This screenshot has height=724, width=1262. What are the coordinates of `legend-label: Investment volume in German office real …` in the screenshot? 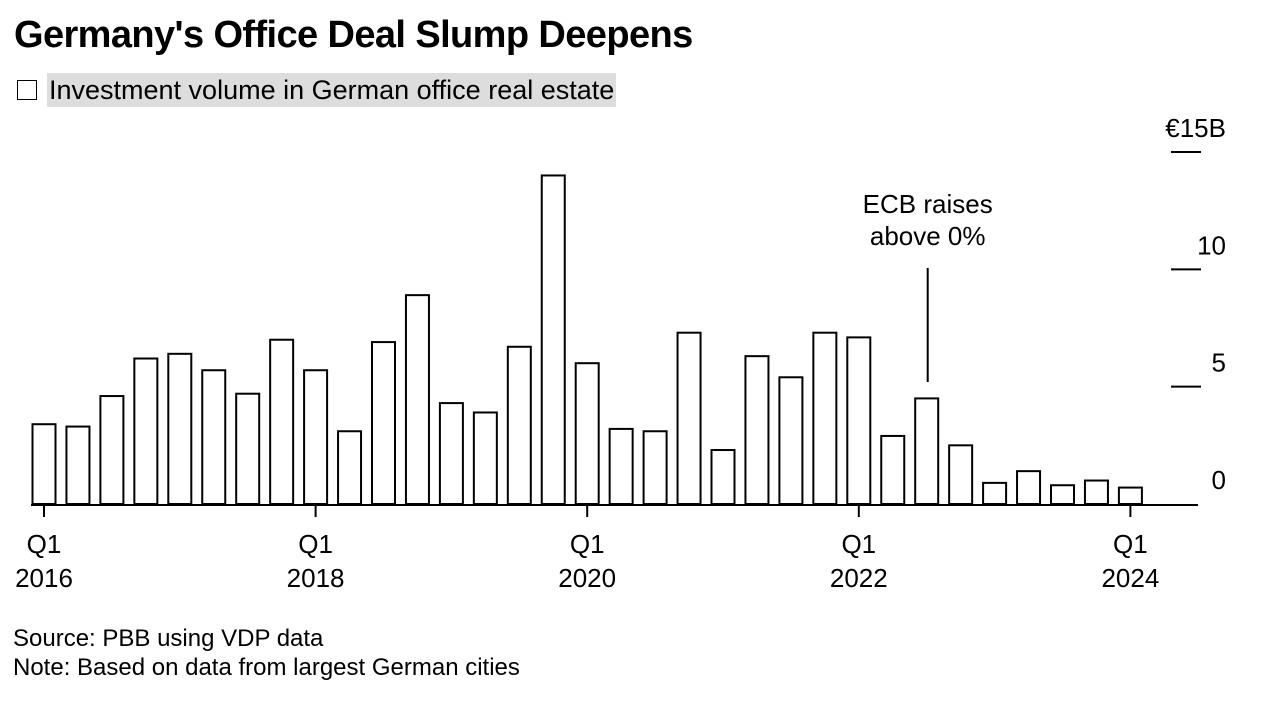 It's located at (332, 90).